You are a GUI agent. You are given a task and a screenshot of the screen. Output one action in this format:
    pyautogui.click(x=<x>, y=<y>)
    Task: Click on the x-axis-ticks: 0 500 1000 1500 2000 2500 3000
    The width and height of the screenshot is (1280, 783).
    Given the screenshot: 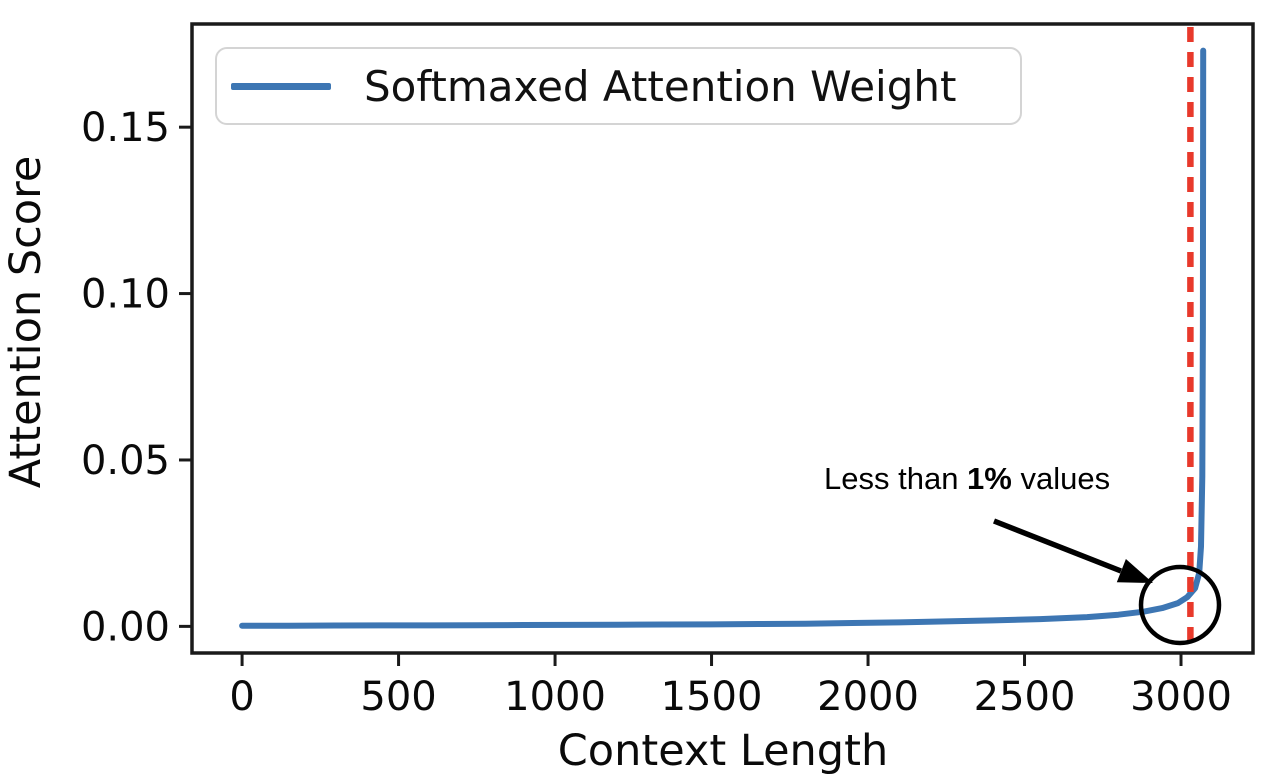 What is the action you would take?
    pyautogui.click(x=730, y=686)
    